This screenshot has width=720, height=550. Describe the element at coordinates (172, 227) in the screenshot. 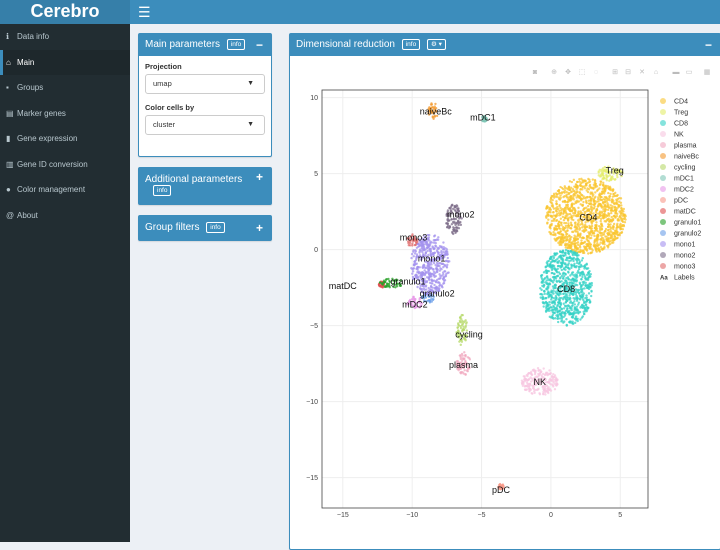

I see `group-filters-title: Group filters` at that location.